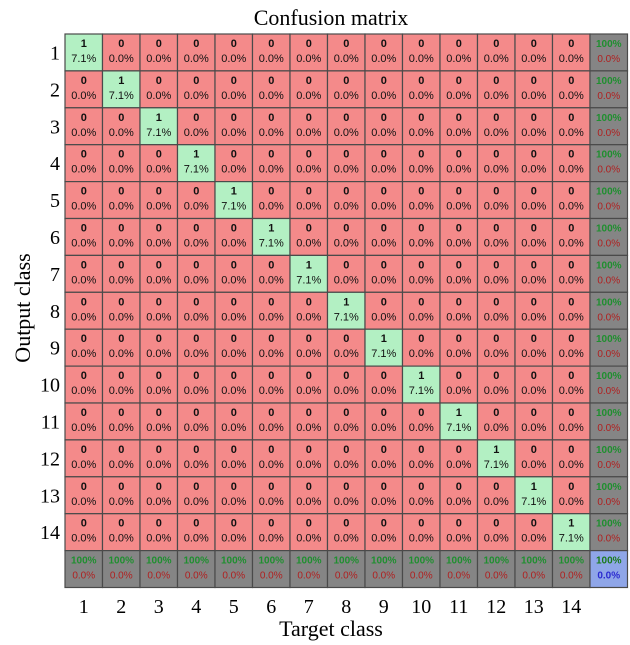 The image size is (630, 645). I want to click on x-tick-label: 10, so click(421, 607).